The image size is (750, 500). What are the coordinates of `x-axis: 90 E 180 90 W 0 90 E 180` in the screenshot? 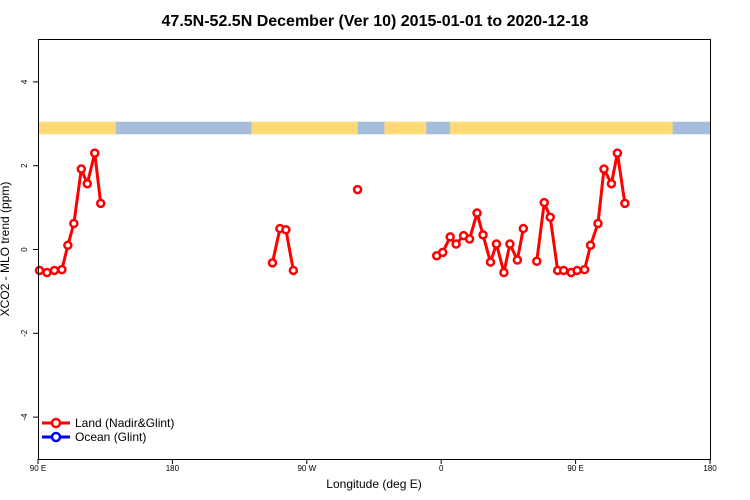 It's located at (373, 466).